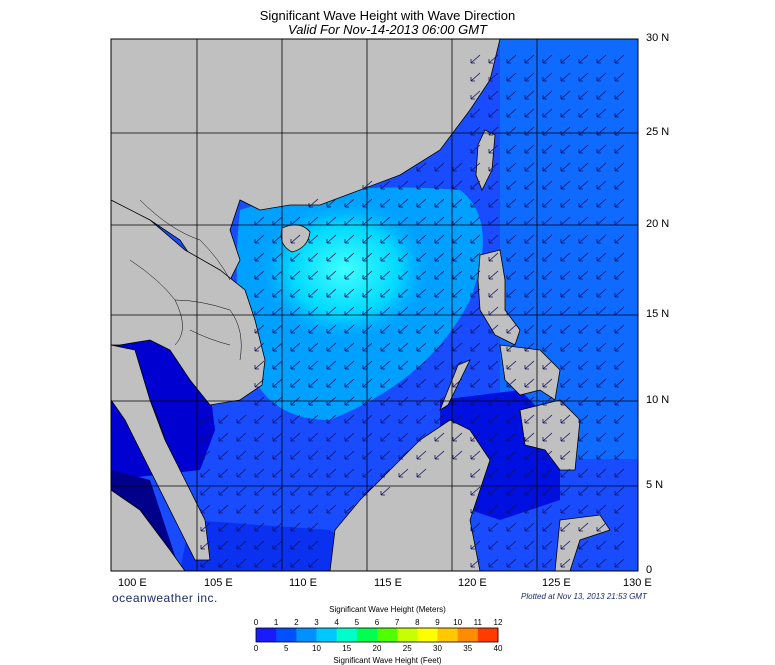 This screenshot has width=775, height=665. I want to click on plotted-timestamp: Plotted at Nov 13, 2013 21:53 GMT, so click(584, 596).